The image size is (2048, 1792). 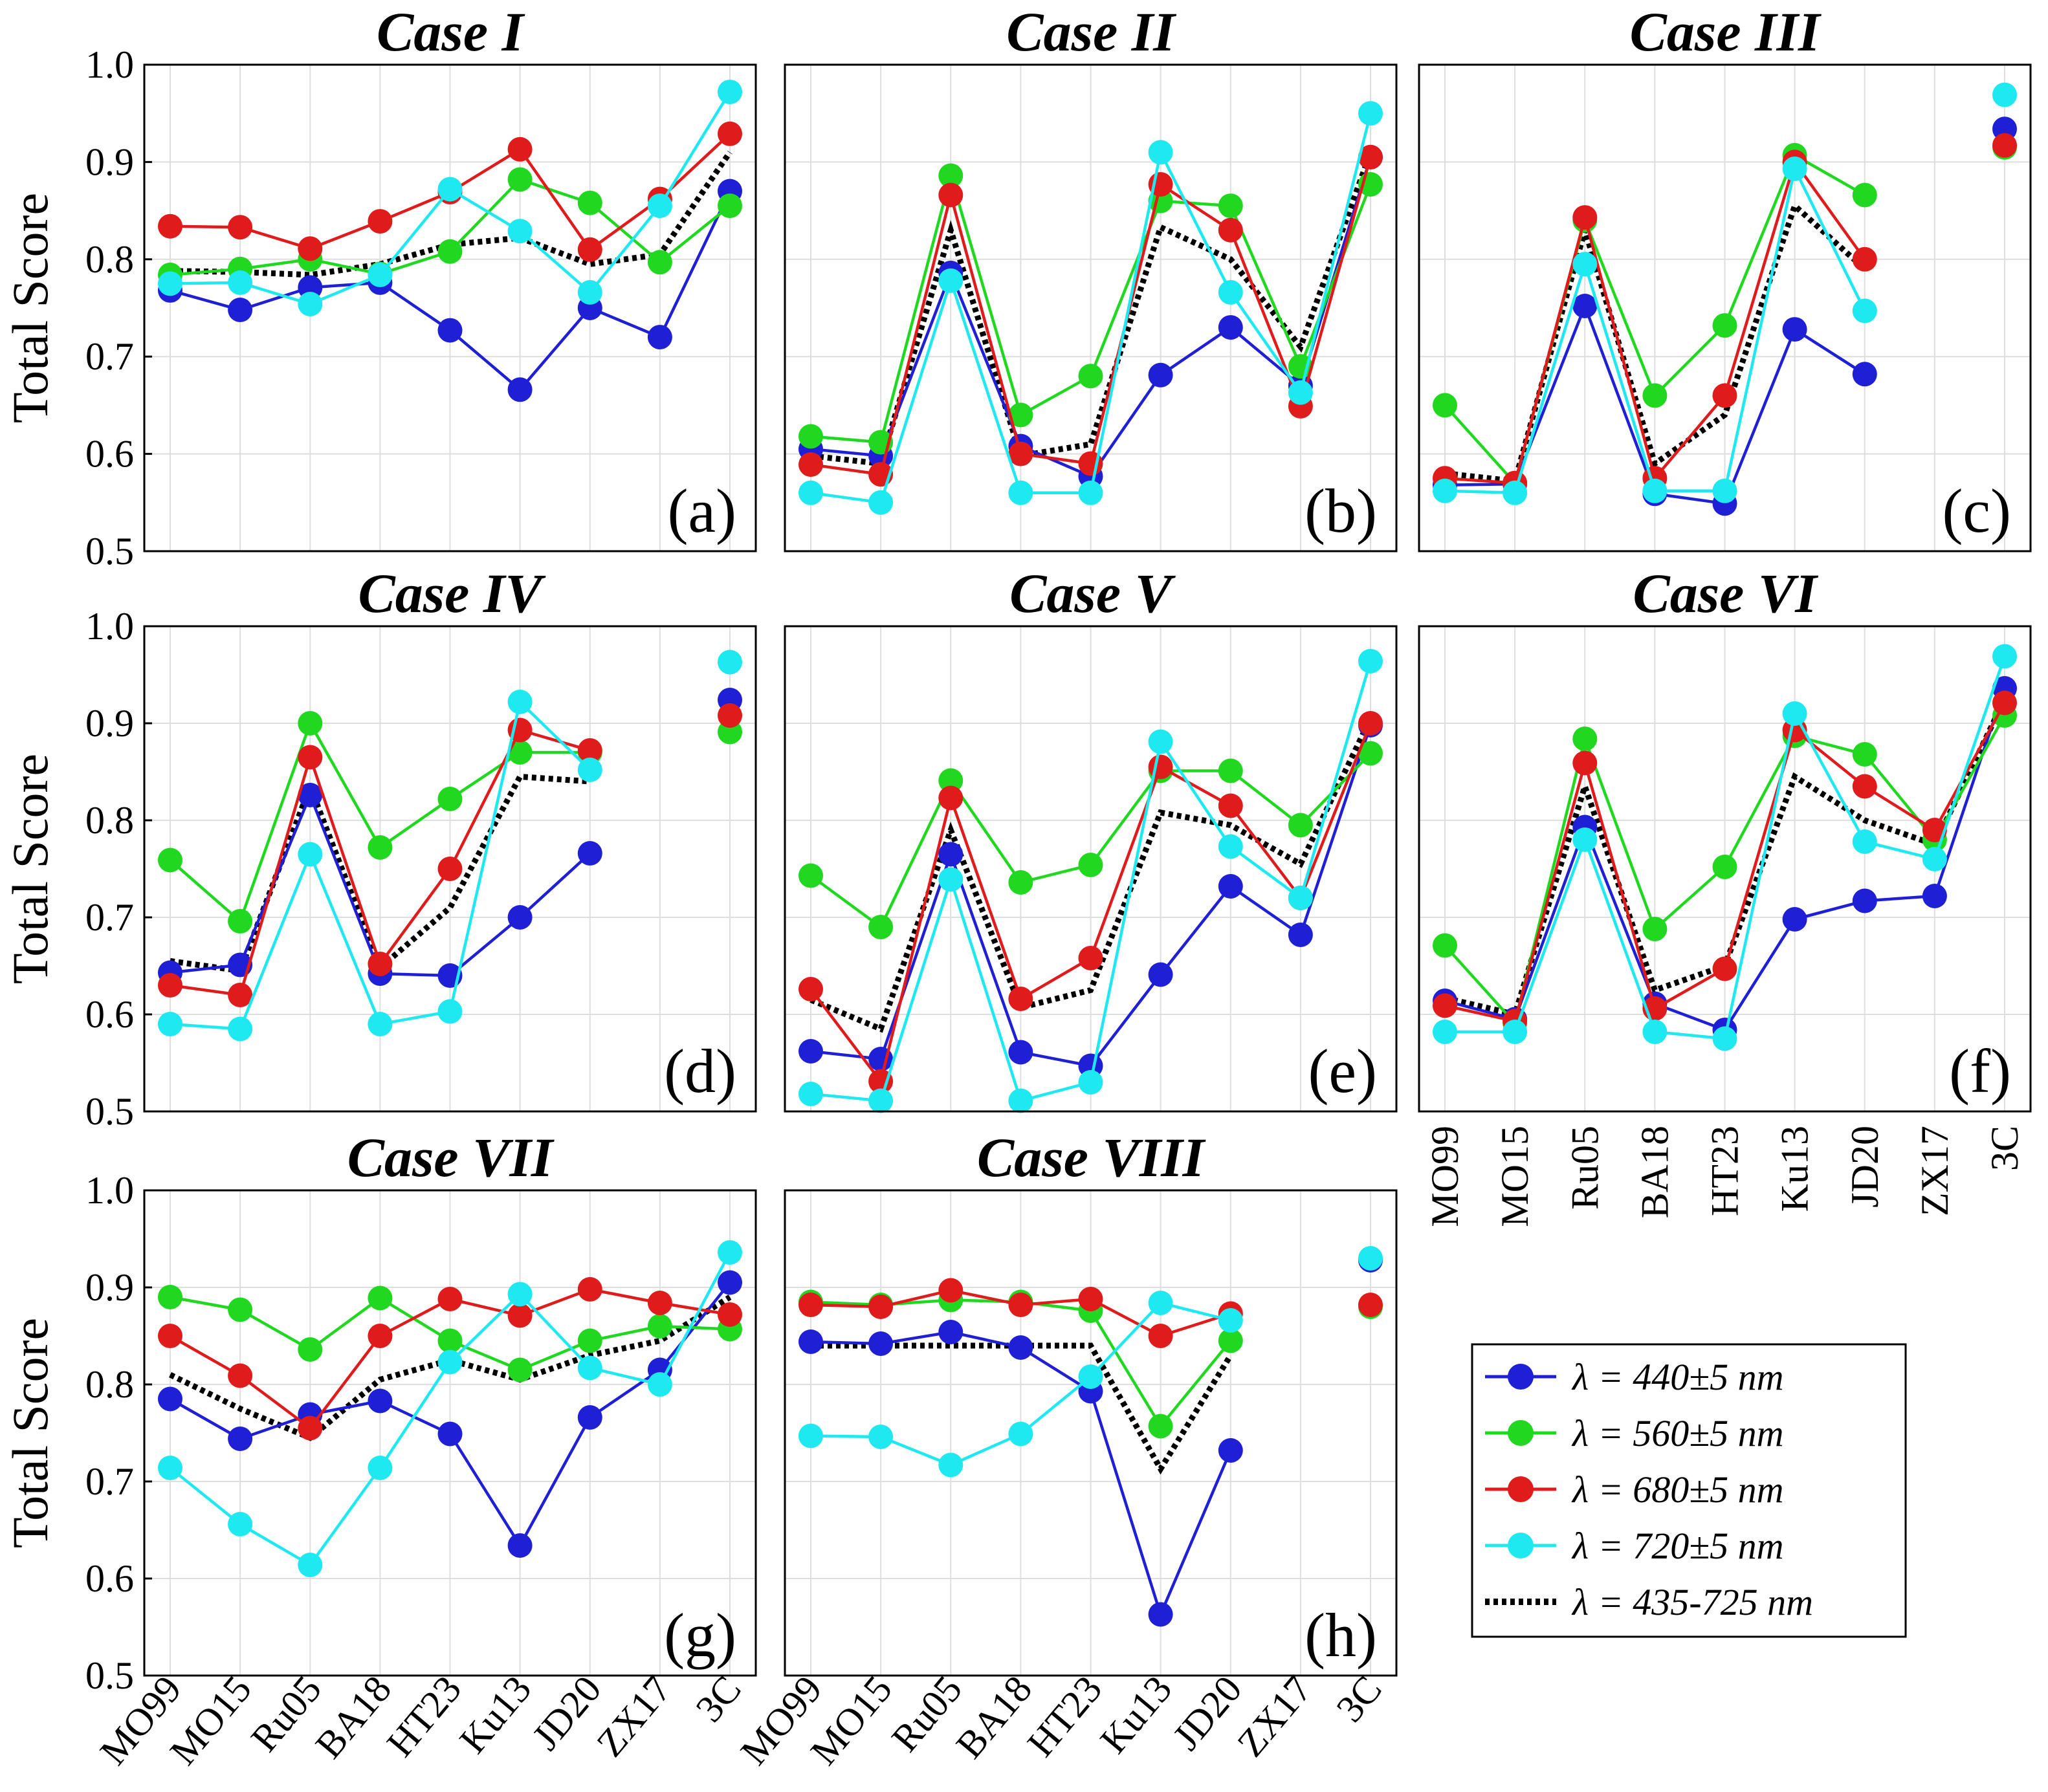 What do you see at coordinates (1724, 395) in the screenshot?
I see `data-point-b680-ht23` at bounding box center [1724, 395].